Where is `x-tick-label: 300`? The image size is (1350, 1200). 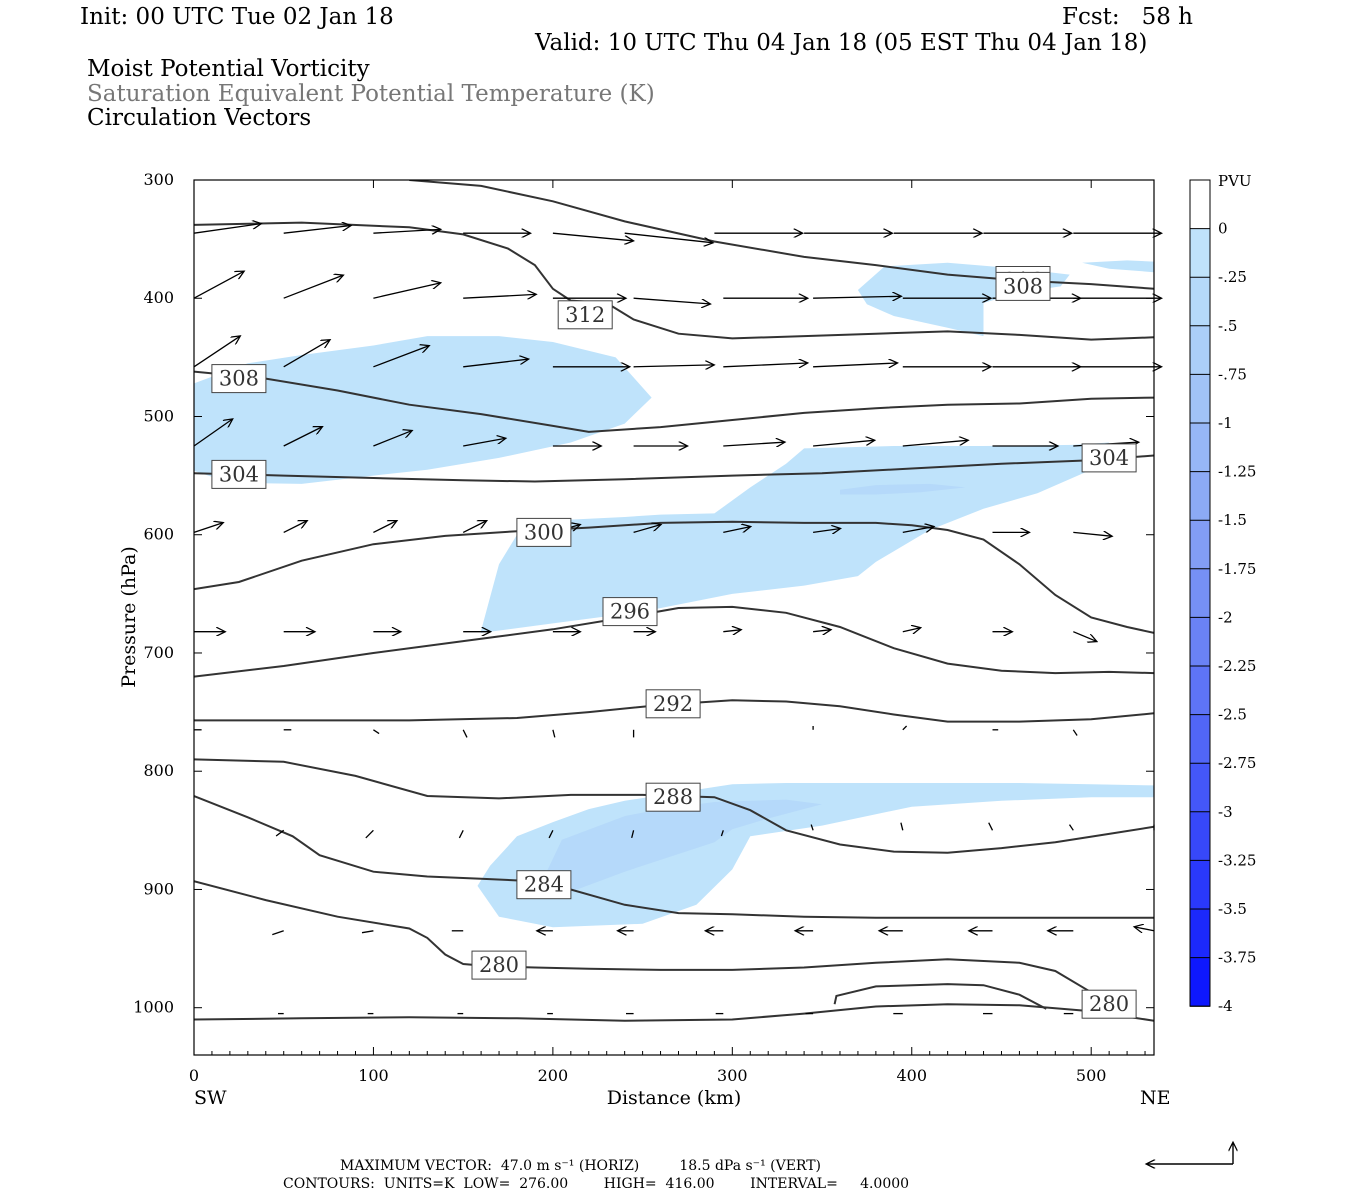
x-tick-label: 300 is located at coordinates (732, 1075).